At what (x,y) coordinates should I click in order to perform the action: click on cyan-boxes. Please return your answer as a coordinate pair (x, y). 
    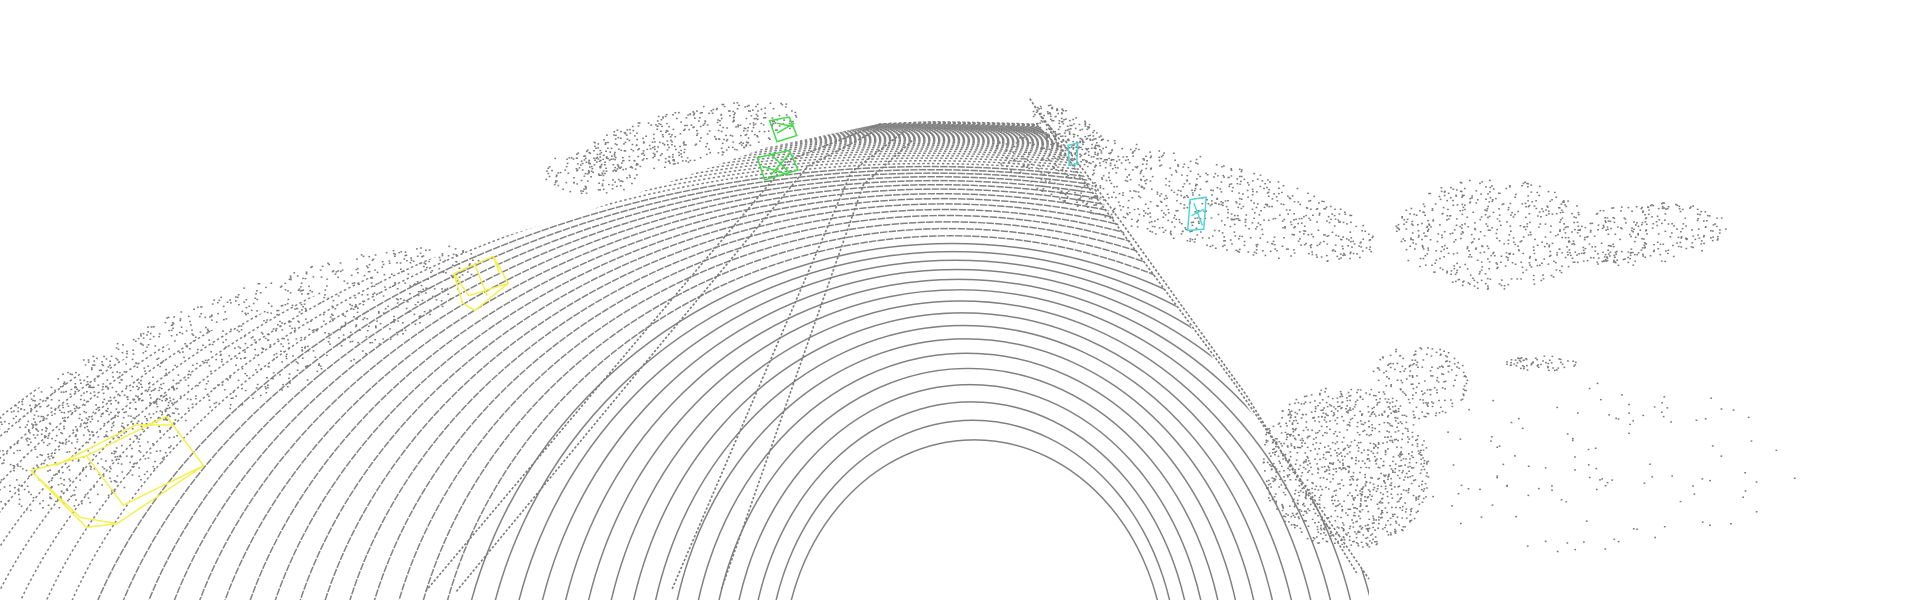
    Looking at the image, I should click on (1137, 186).